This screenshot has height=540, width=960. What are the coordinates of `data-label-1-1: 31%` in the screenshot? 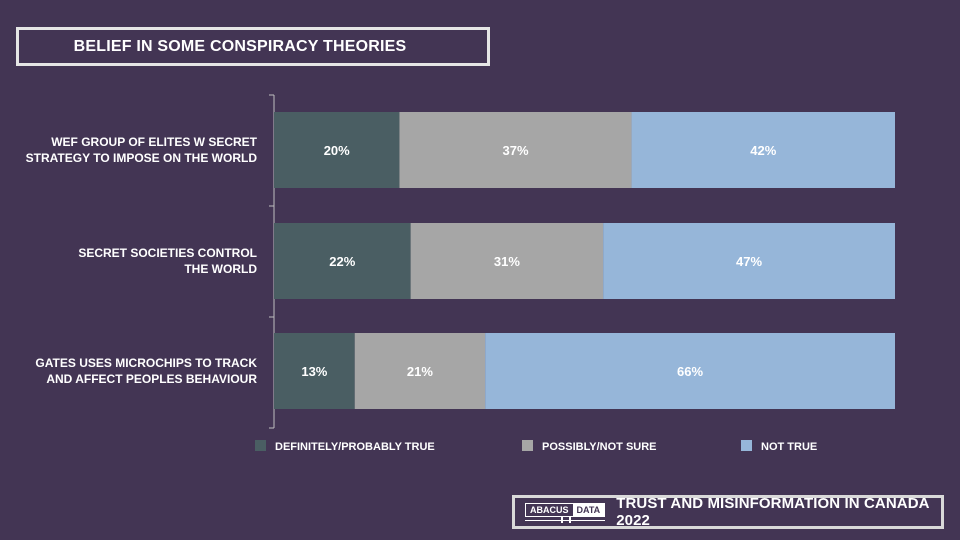 It's located at (507, 261).